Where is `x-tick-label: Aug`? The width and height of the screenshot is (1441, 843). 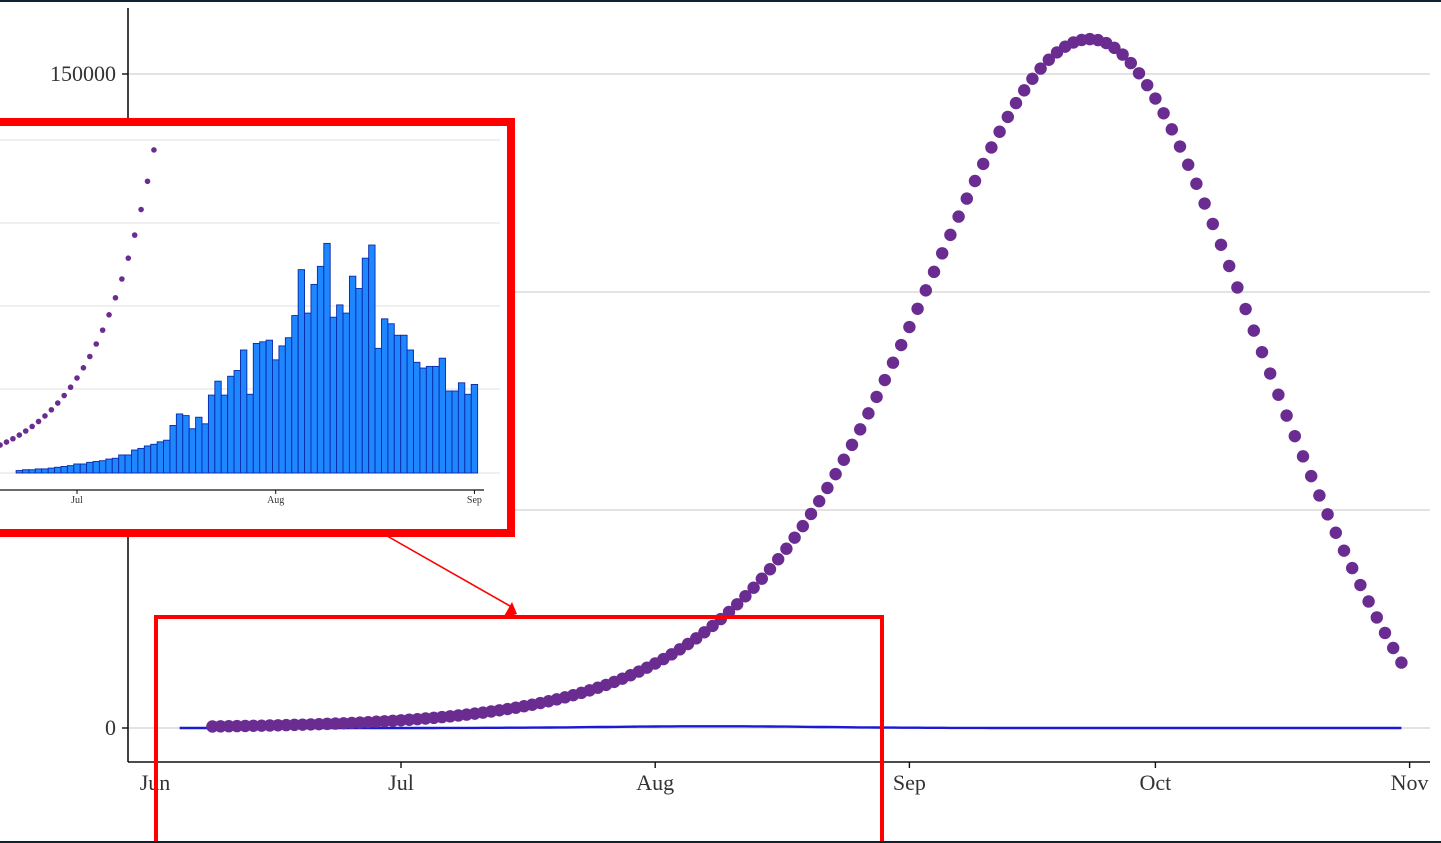
x-tick-label: Aug is located at coordinates (655, 782).